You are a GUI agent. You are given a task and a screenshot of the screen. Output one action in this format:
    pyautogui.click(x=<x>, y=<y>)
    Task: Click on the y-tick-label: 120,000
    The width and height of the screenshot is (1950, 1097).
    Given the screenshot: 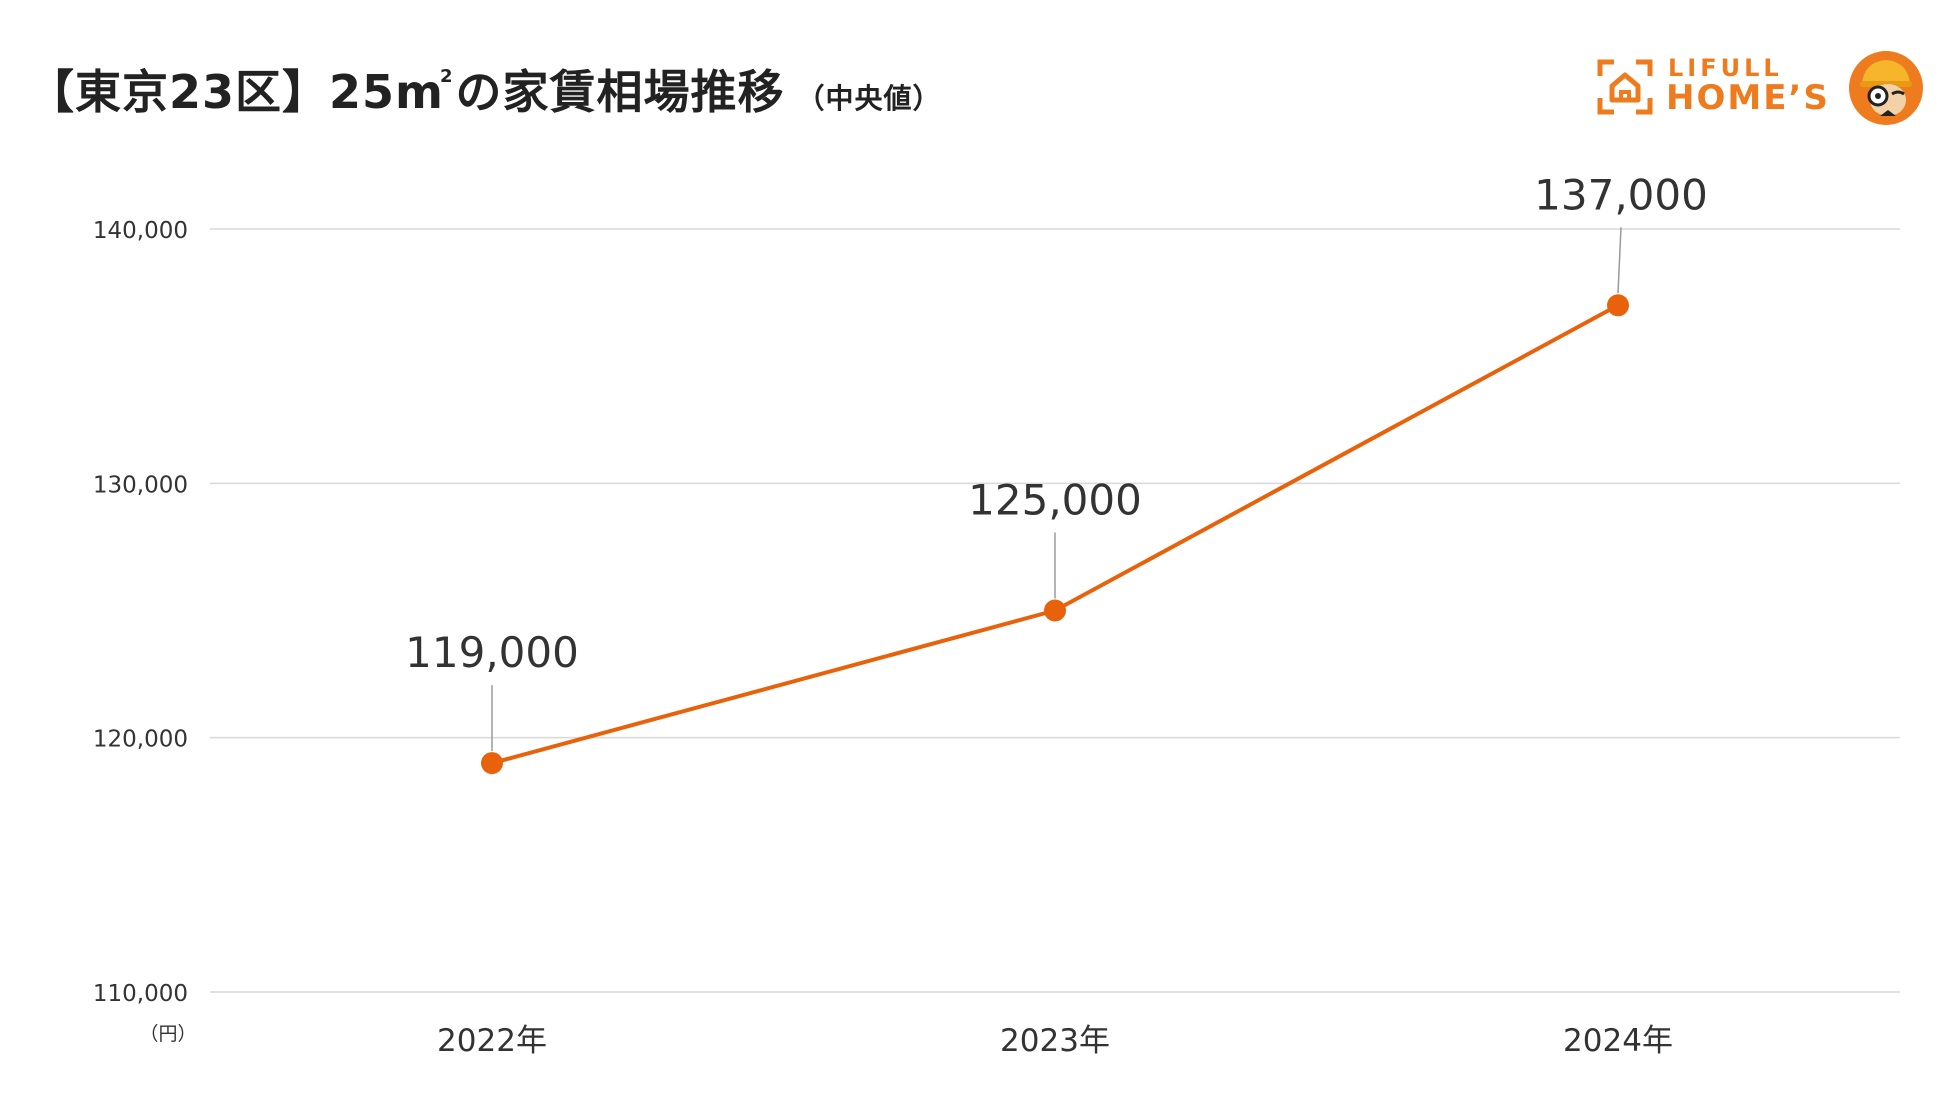 What is the action you would take?
    pyautogui.click(x=140, y=740)
    